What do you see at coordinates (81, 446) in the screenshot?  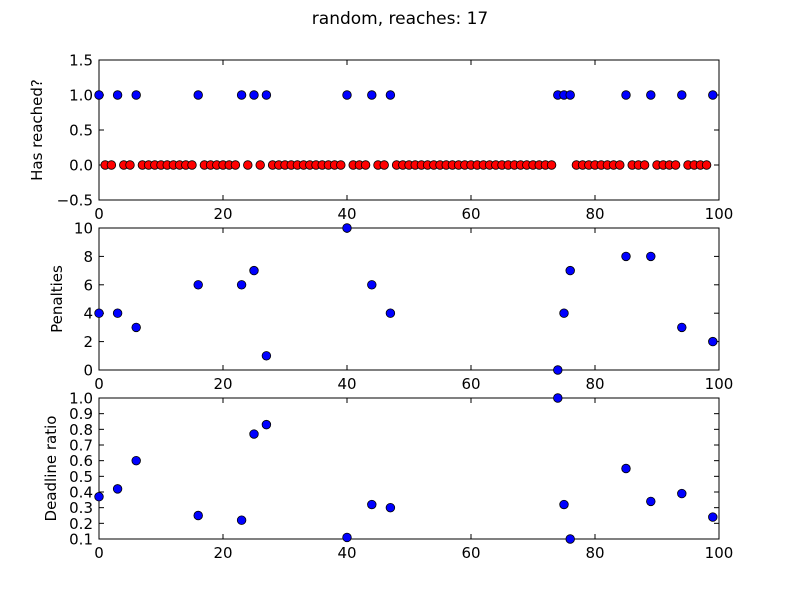 I see `deadline-ratio-ytick-label: 0.7` at bounding box center [81, 446].